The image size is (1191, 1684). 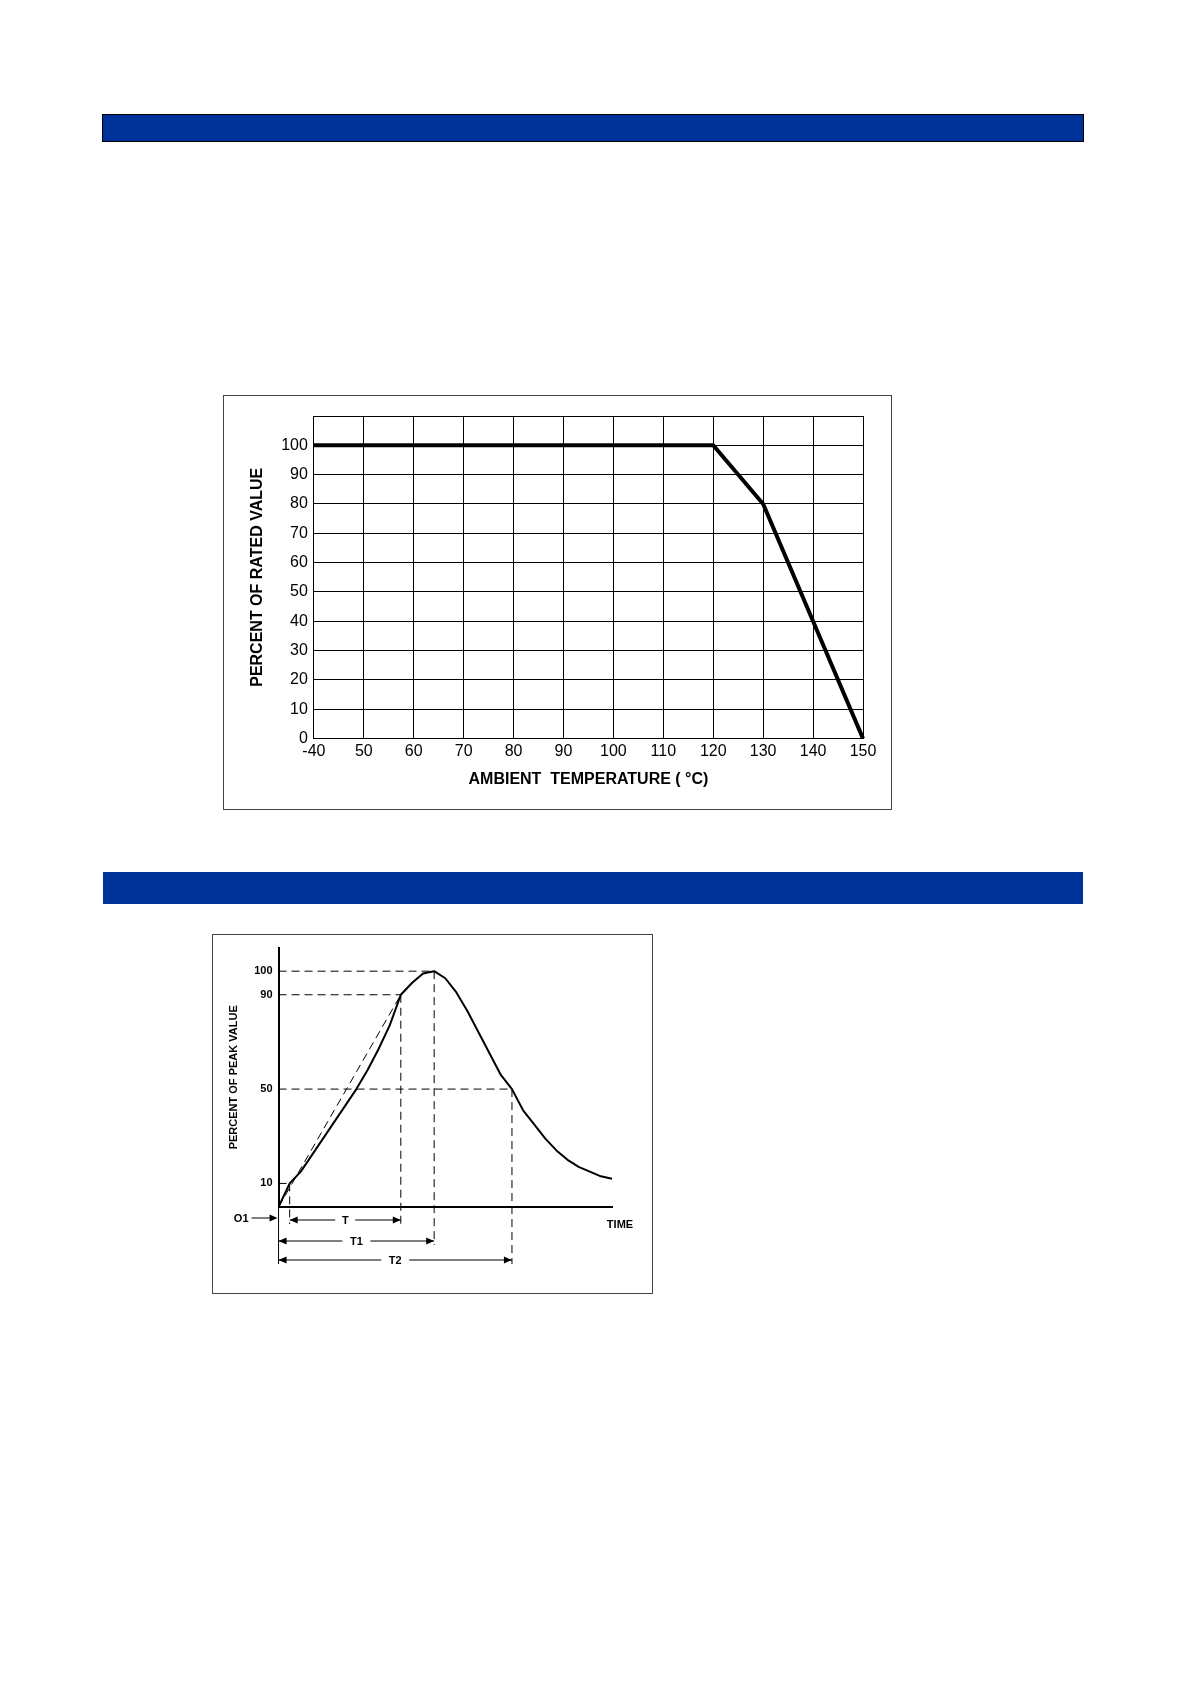 I want to click on x-tick-label: 120, so click(x=713, y=750).